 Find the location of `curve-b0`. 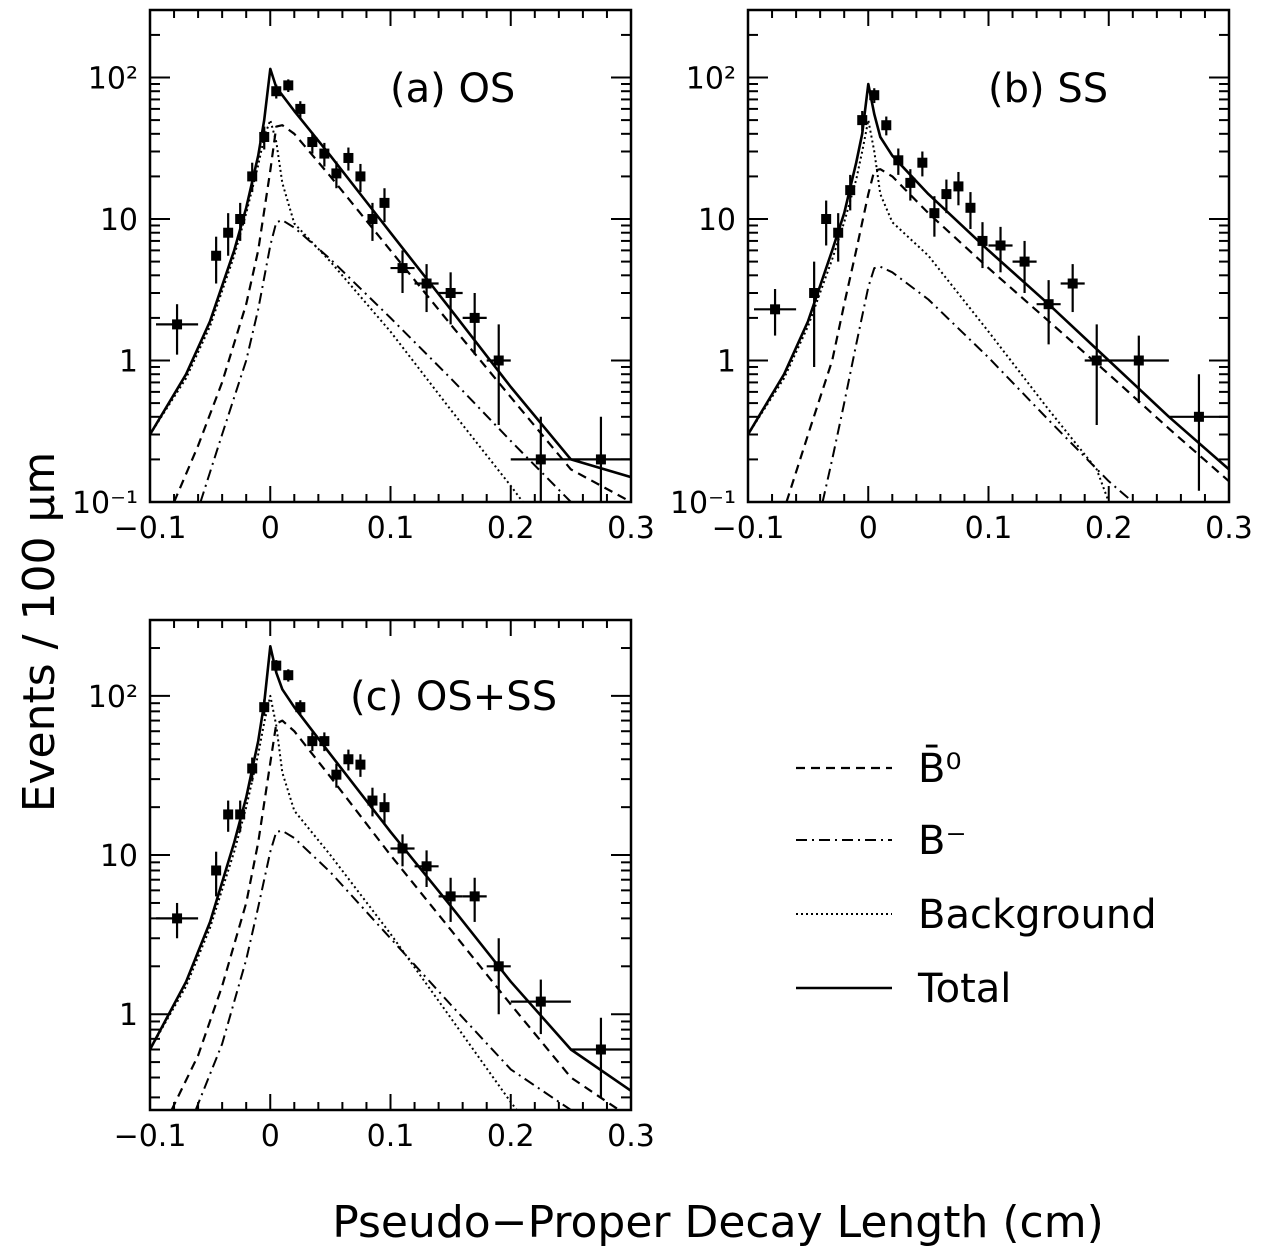

curve-b0 is located at coordinates (402, 313).